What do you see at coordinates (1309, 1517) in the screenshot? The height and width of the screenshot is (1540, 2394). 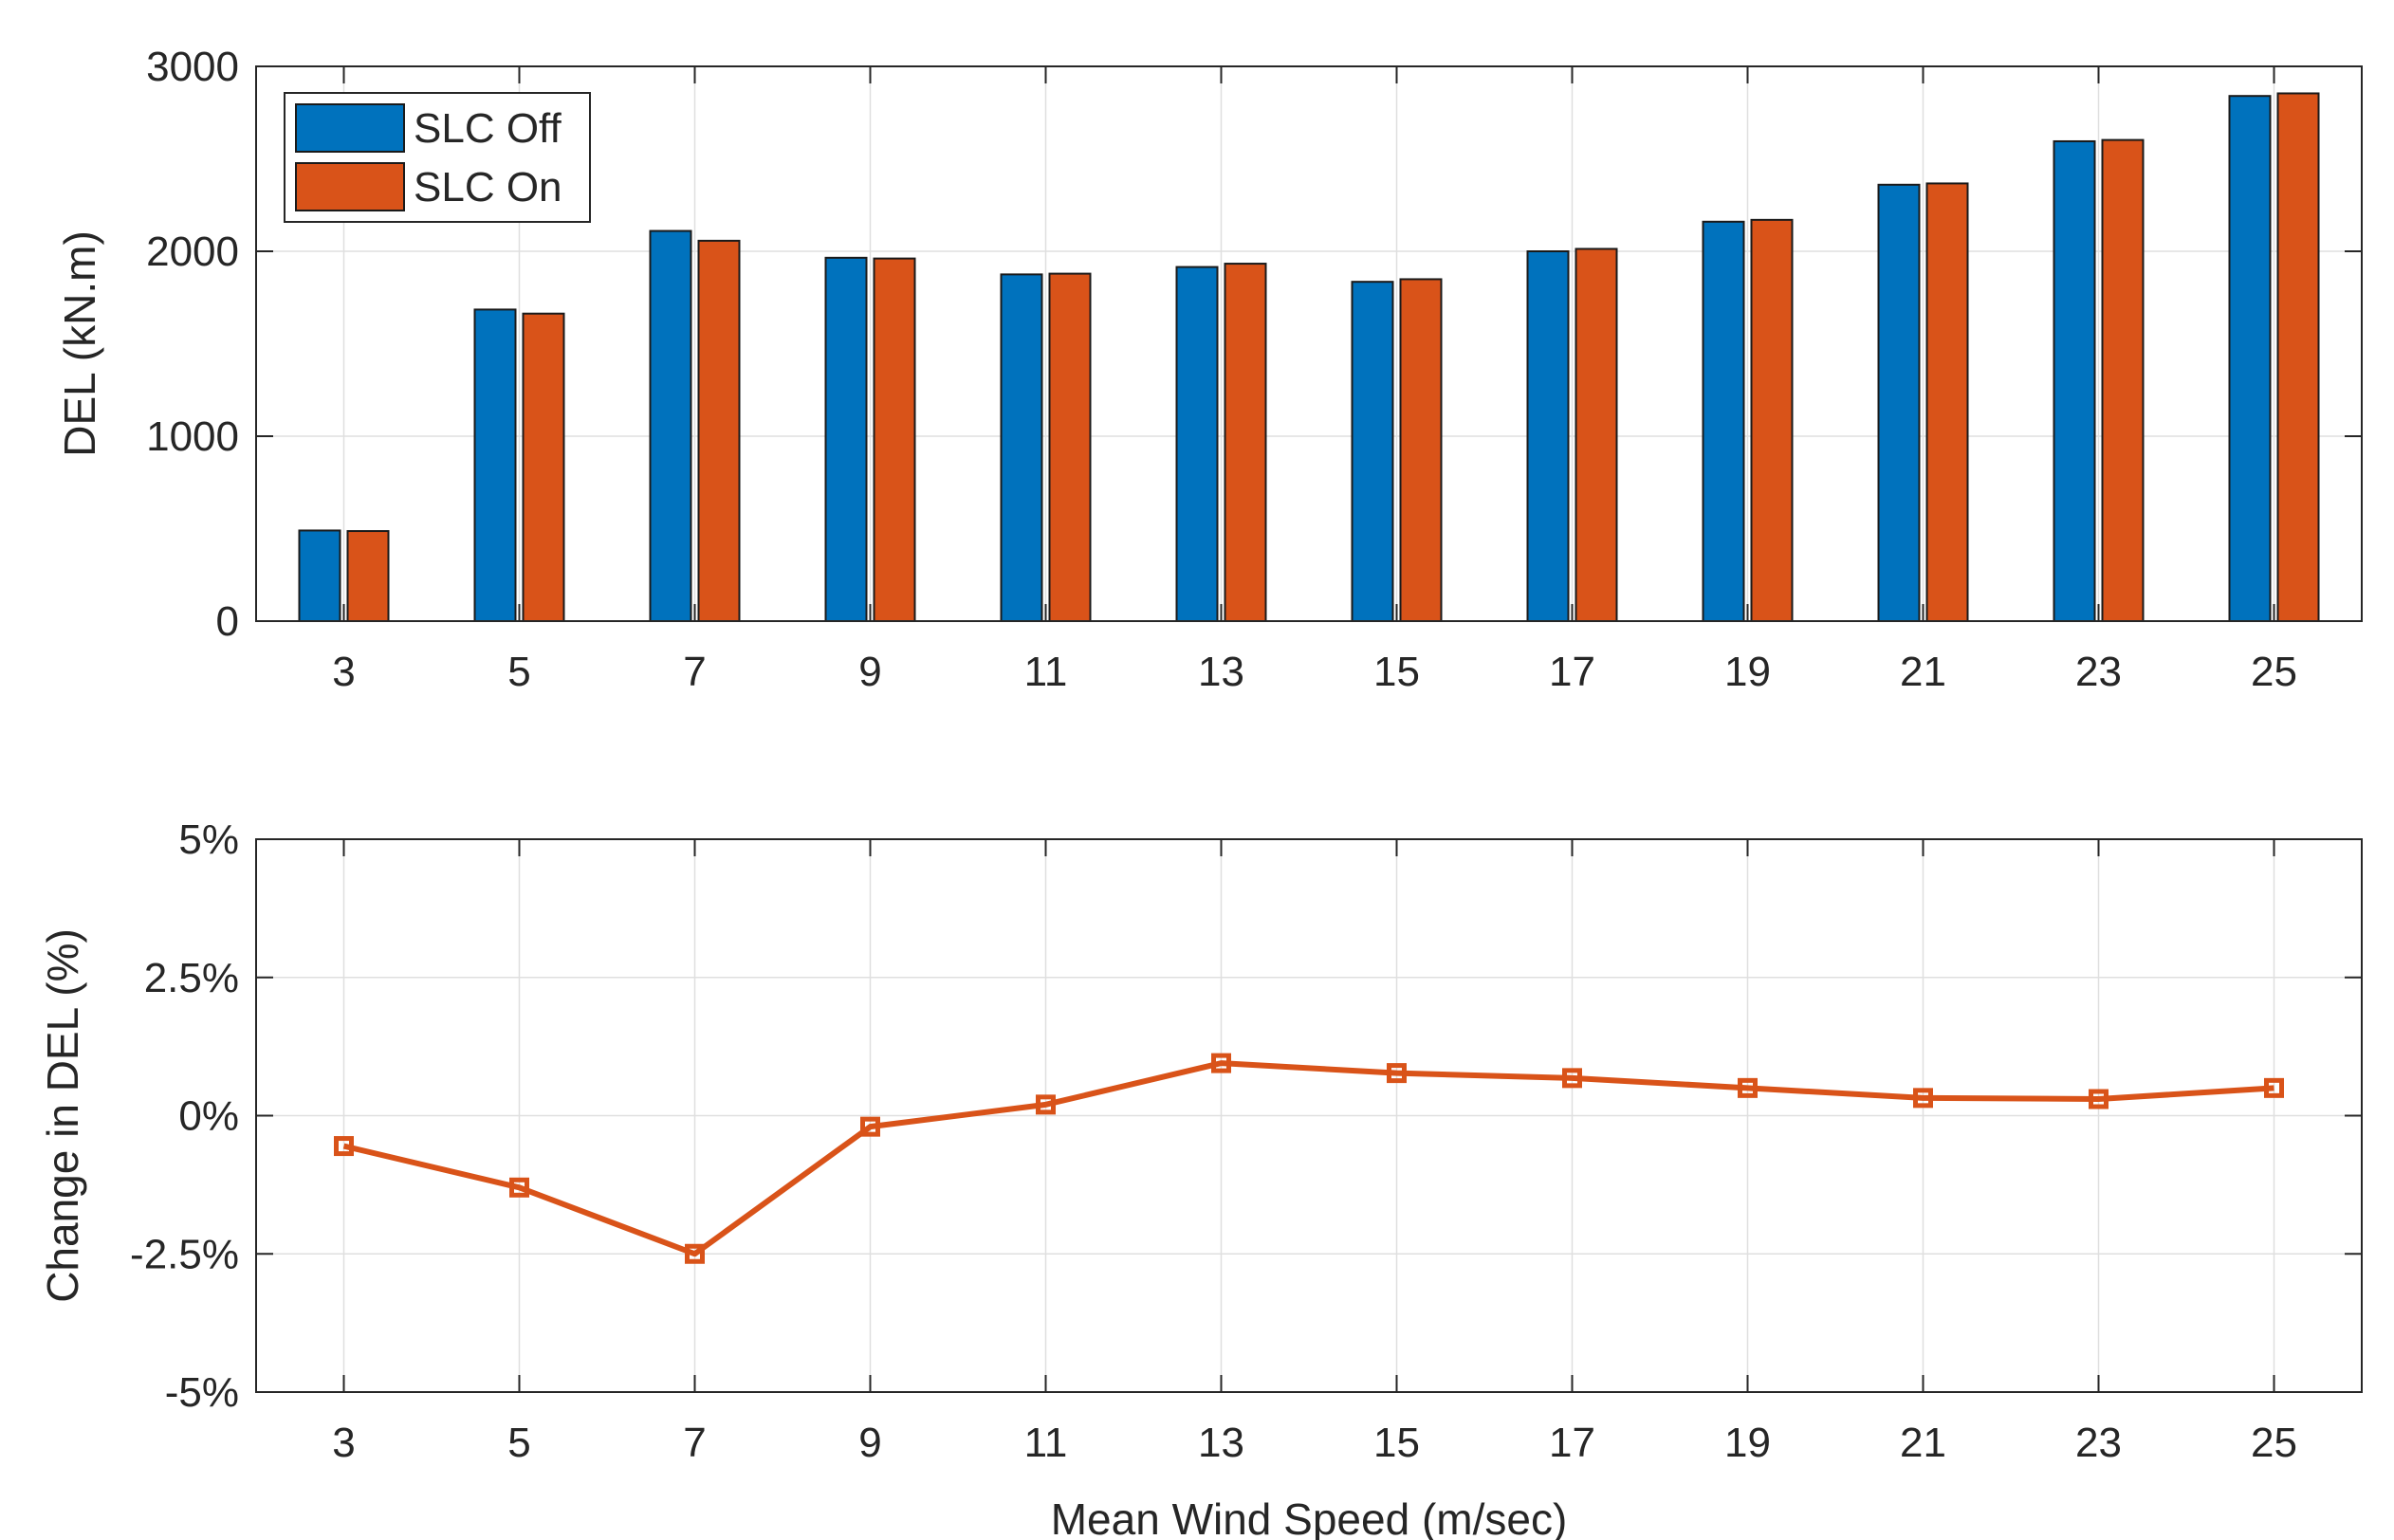 I see `x-axis-label: Mean Wind Speed (m/sec)` at bounding box center [1309, 1517].